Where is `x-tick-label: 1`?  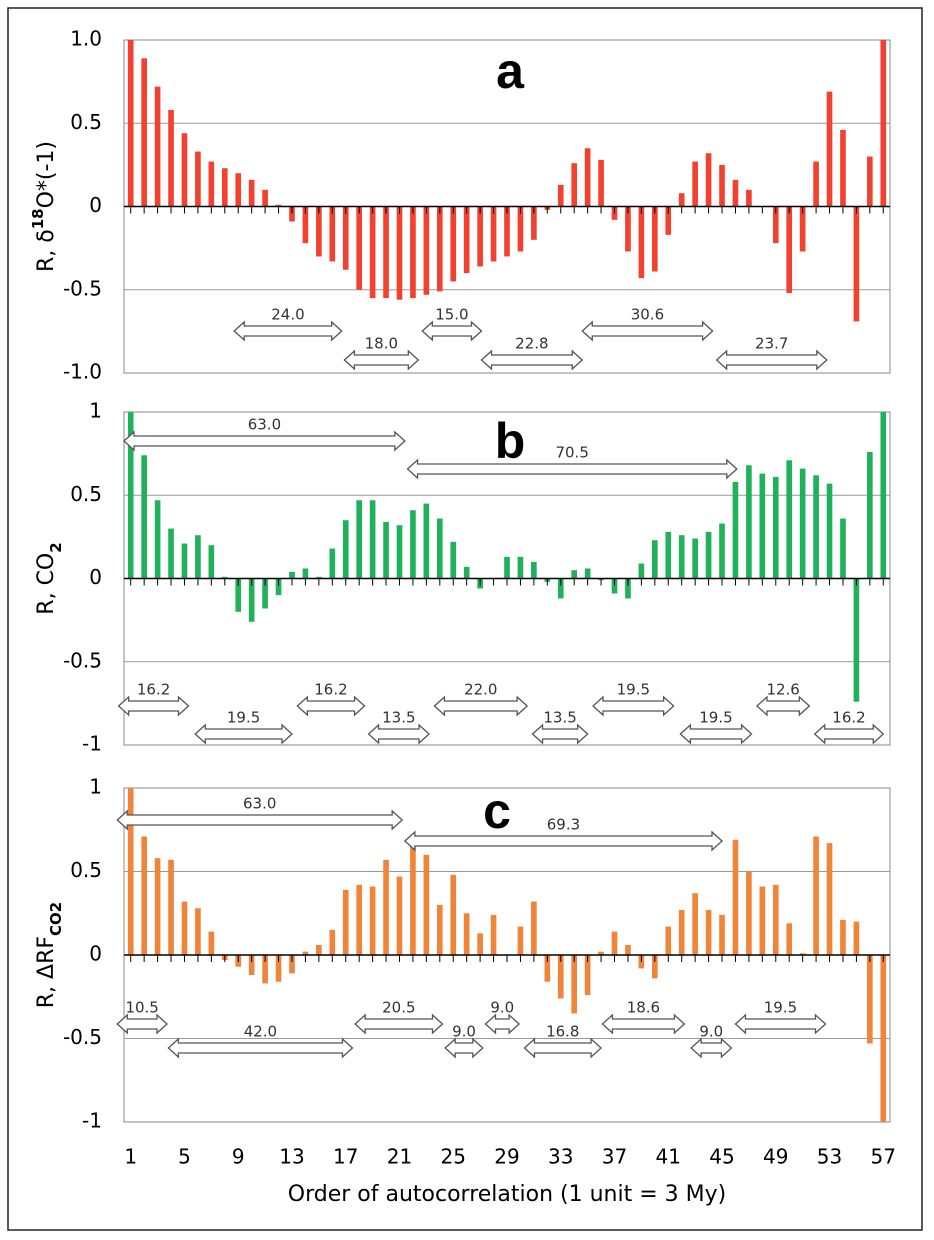
x-tick-label: 1 is located at coordinates (130, 1157).